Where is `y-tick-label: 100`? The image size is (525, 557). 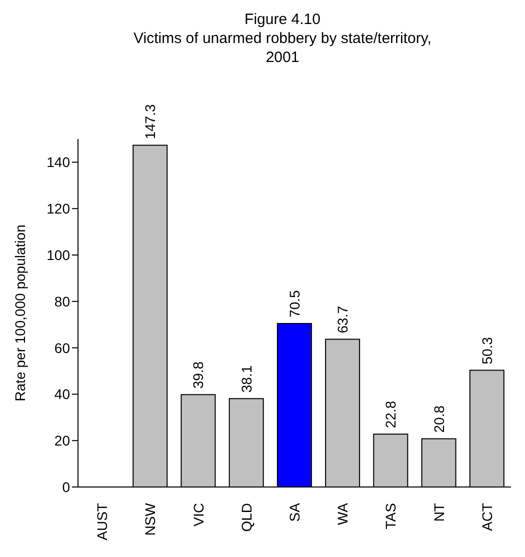
y-tick-label: 100 is located at coordinates (58, 254).